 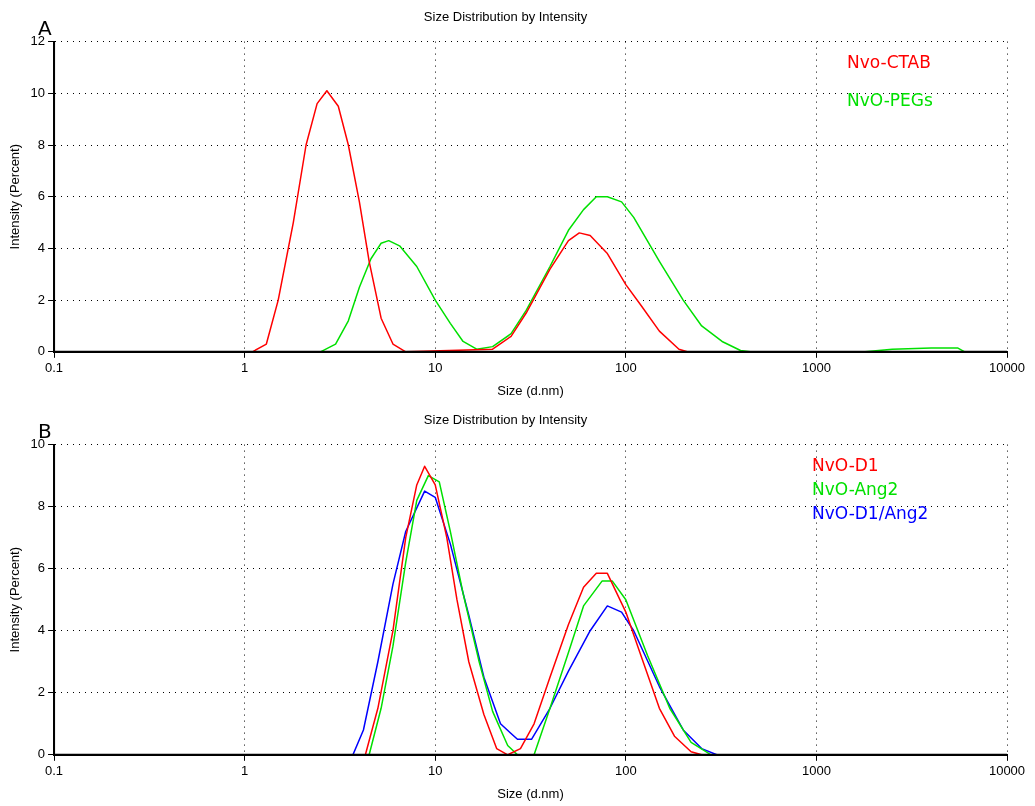 I want to click on y-tick-label: 10, so click(x=38, y=92).